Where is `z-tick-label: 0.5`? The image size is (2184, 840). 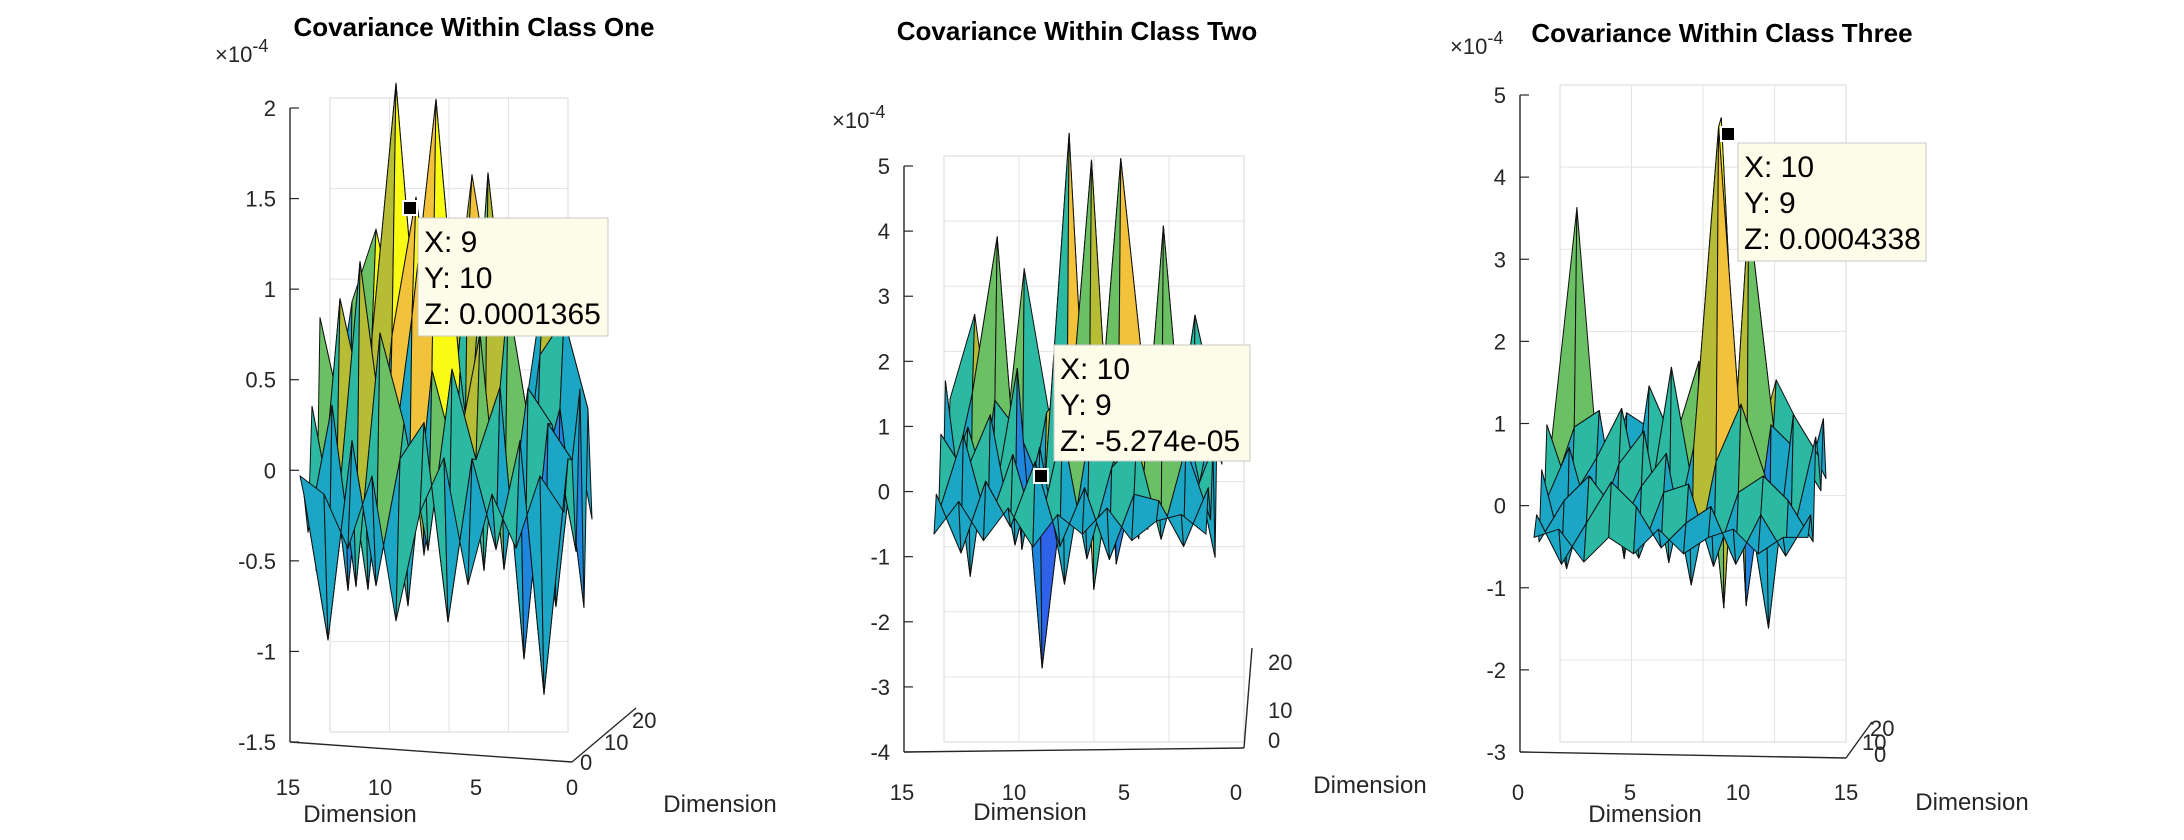
z-tick-label: 0.5 is located at coordinates (260, 380).